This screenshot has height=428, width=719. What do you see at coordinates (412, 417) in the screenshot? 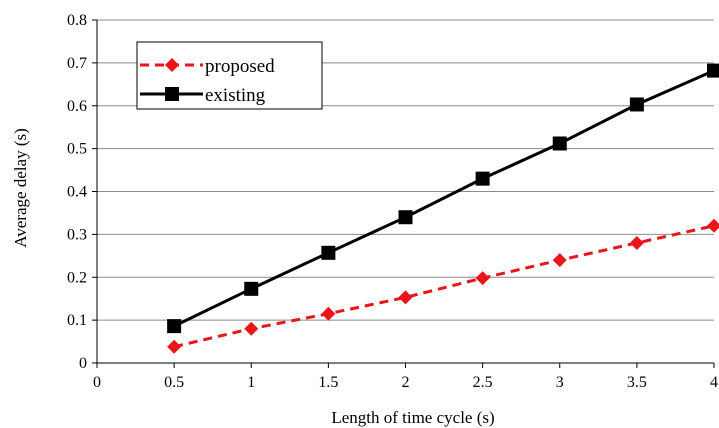
I see `x-axis-title: Length of time cycle (s)` at bounding box center [412, 417].